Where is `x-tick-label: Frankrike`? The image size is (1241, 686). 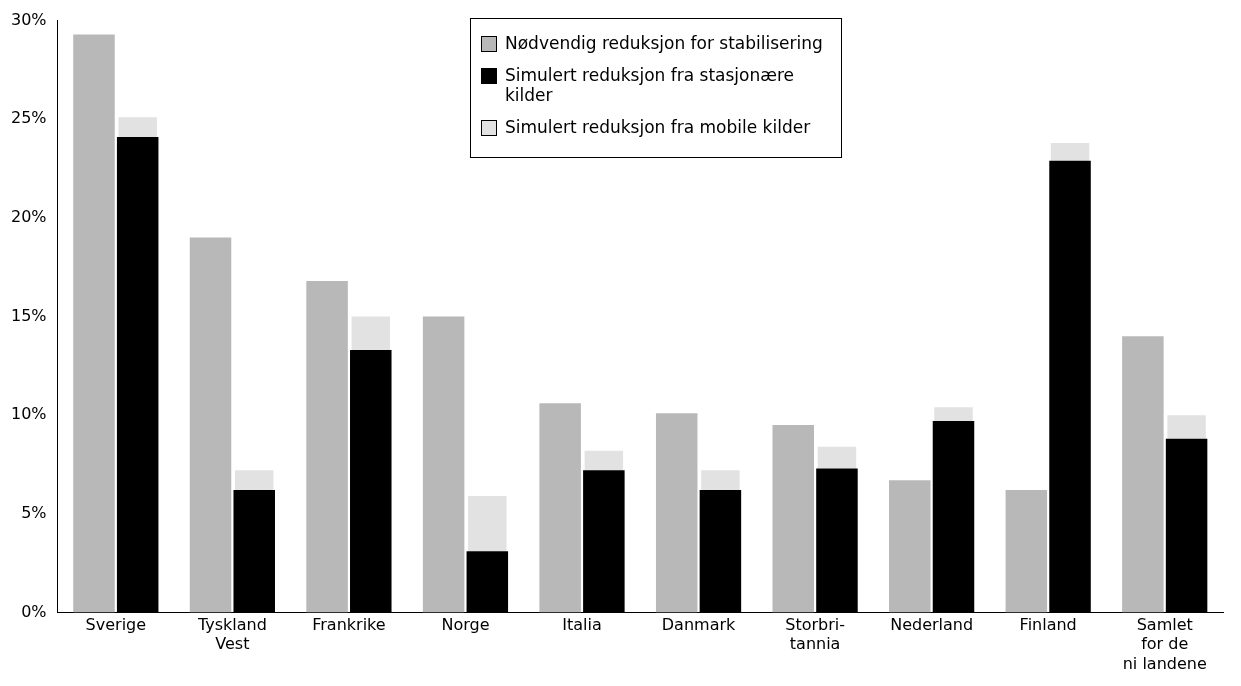
x-tick-label: Frankrike is located at coordinates (349, 625).